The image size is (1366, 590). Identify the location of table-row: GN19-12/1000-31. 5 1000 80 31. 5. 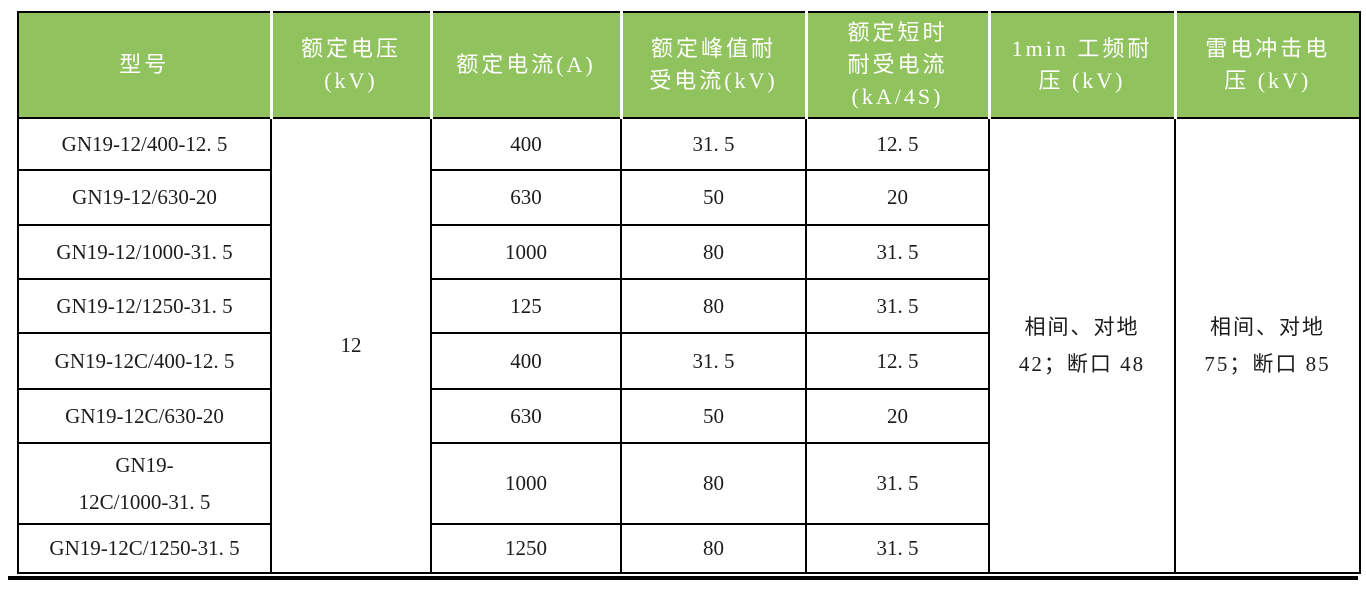
(688, 252).